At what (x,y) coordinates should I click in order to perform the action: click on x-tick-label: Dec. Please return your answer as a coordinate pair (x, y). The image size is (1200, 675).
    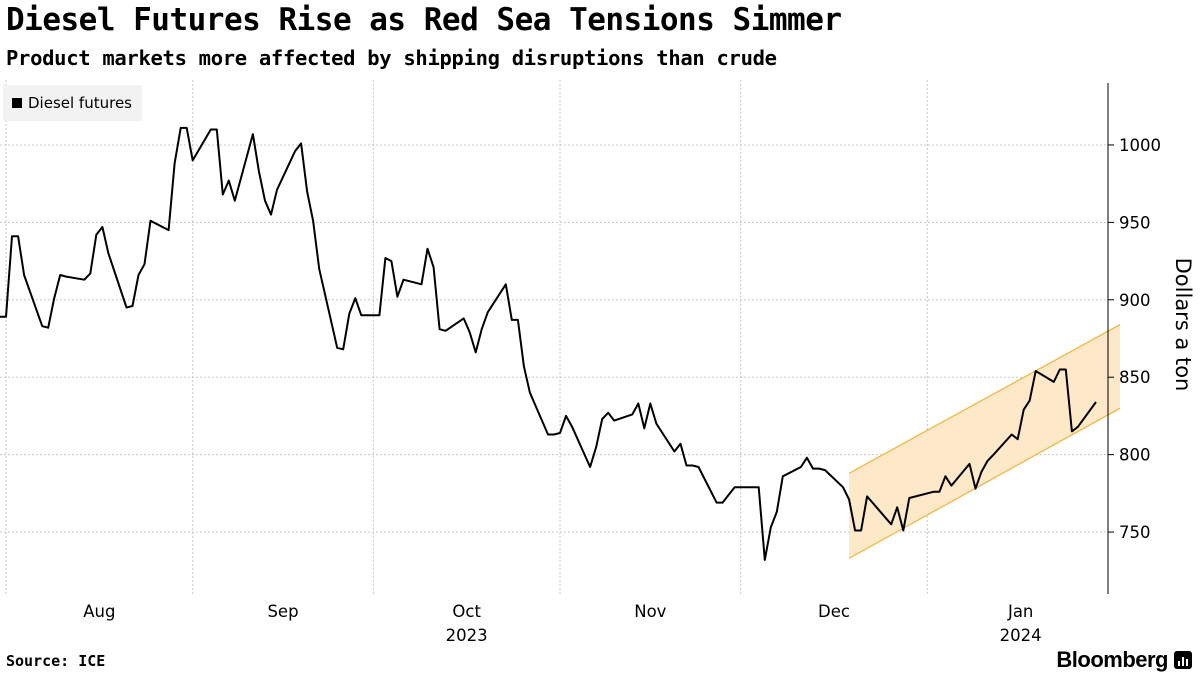
    Looking at the image, I should click on (834, 611).